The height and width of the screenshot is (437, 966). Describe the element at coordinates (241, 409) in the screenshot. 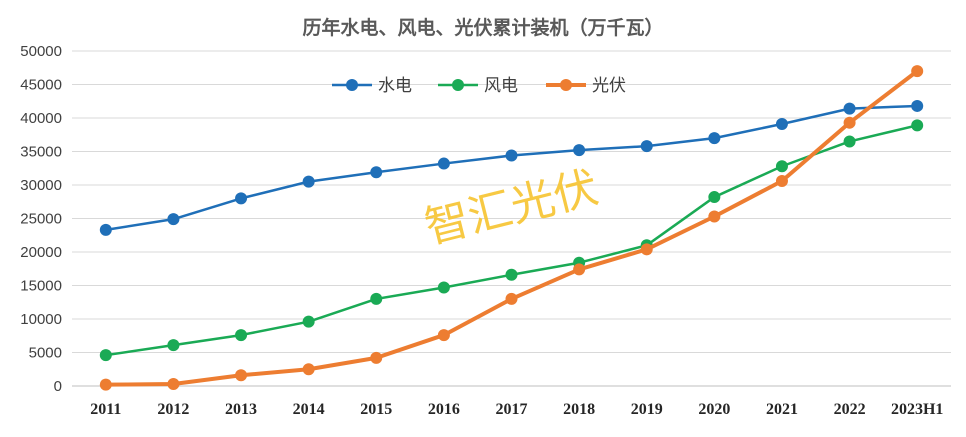

I see `x-tick-label: 2013` at that location.